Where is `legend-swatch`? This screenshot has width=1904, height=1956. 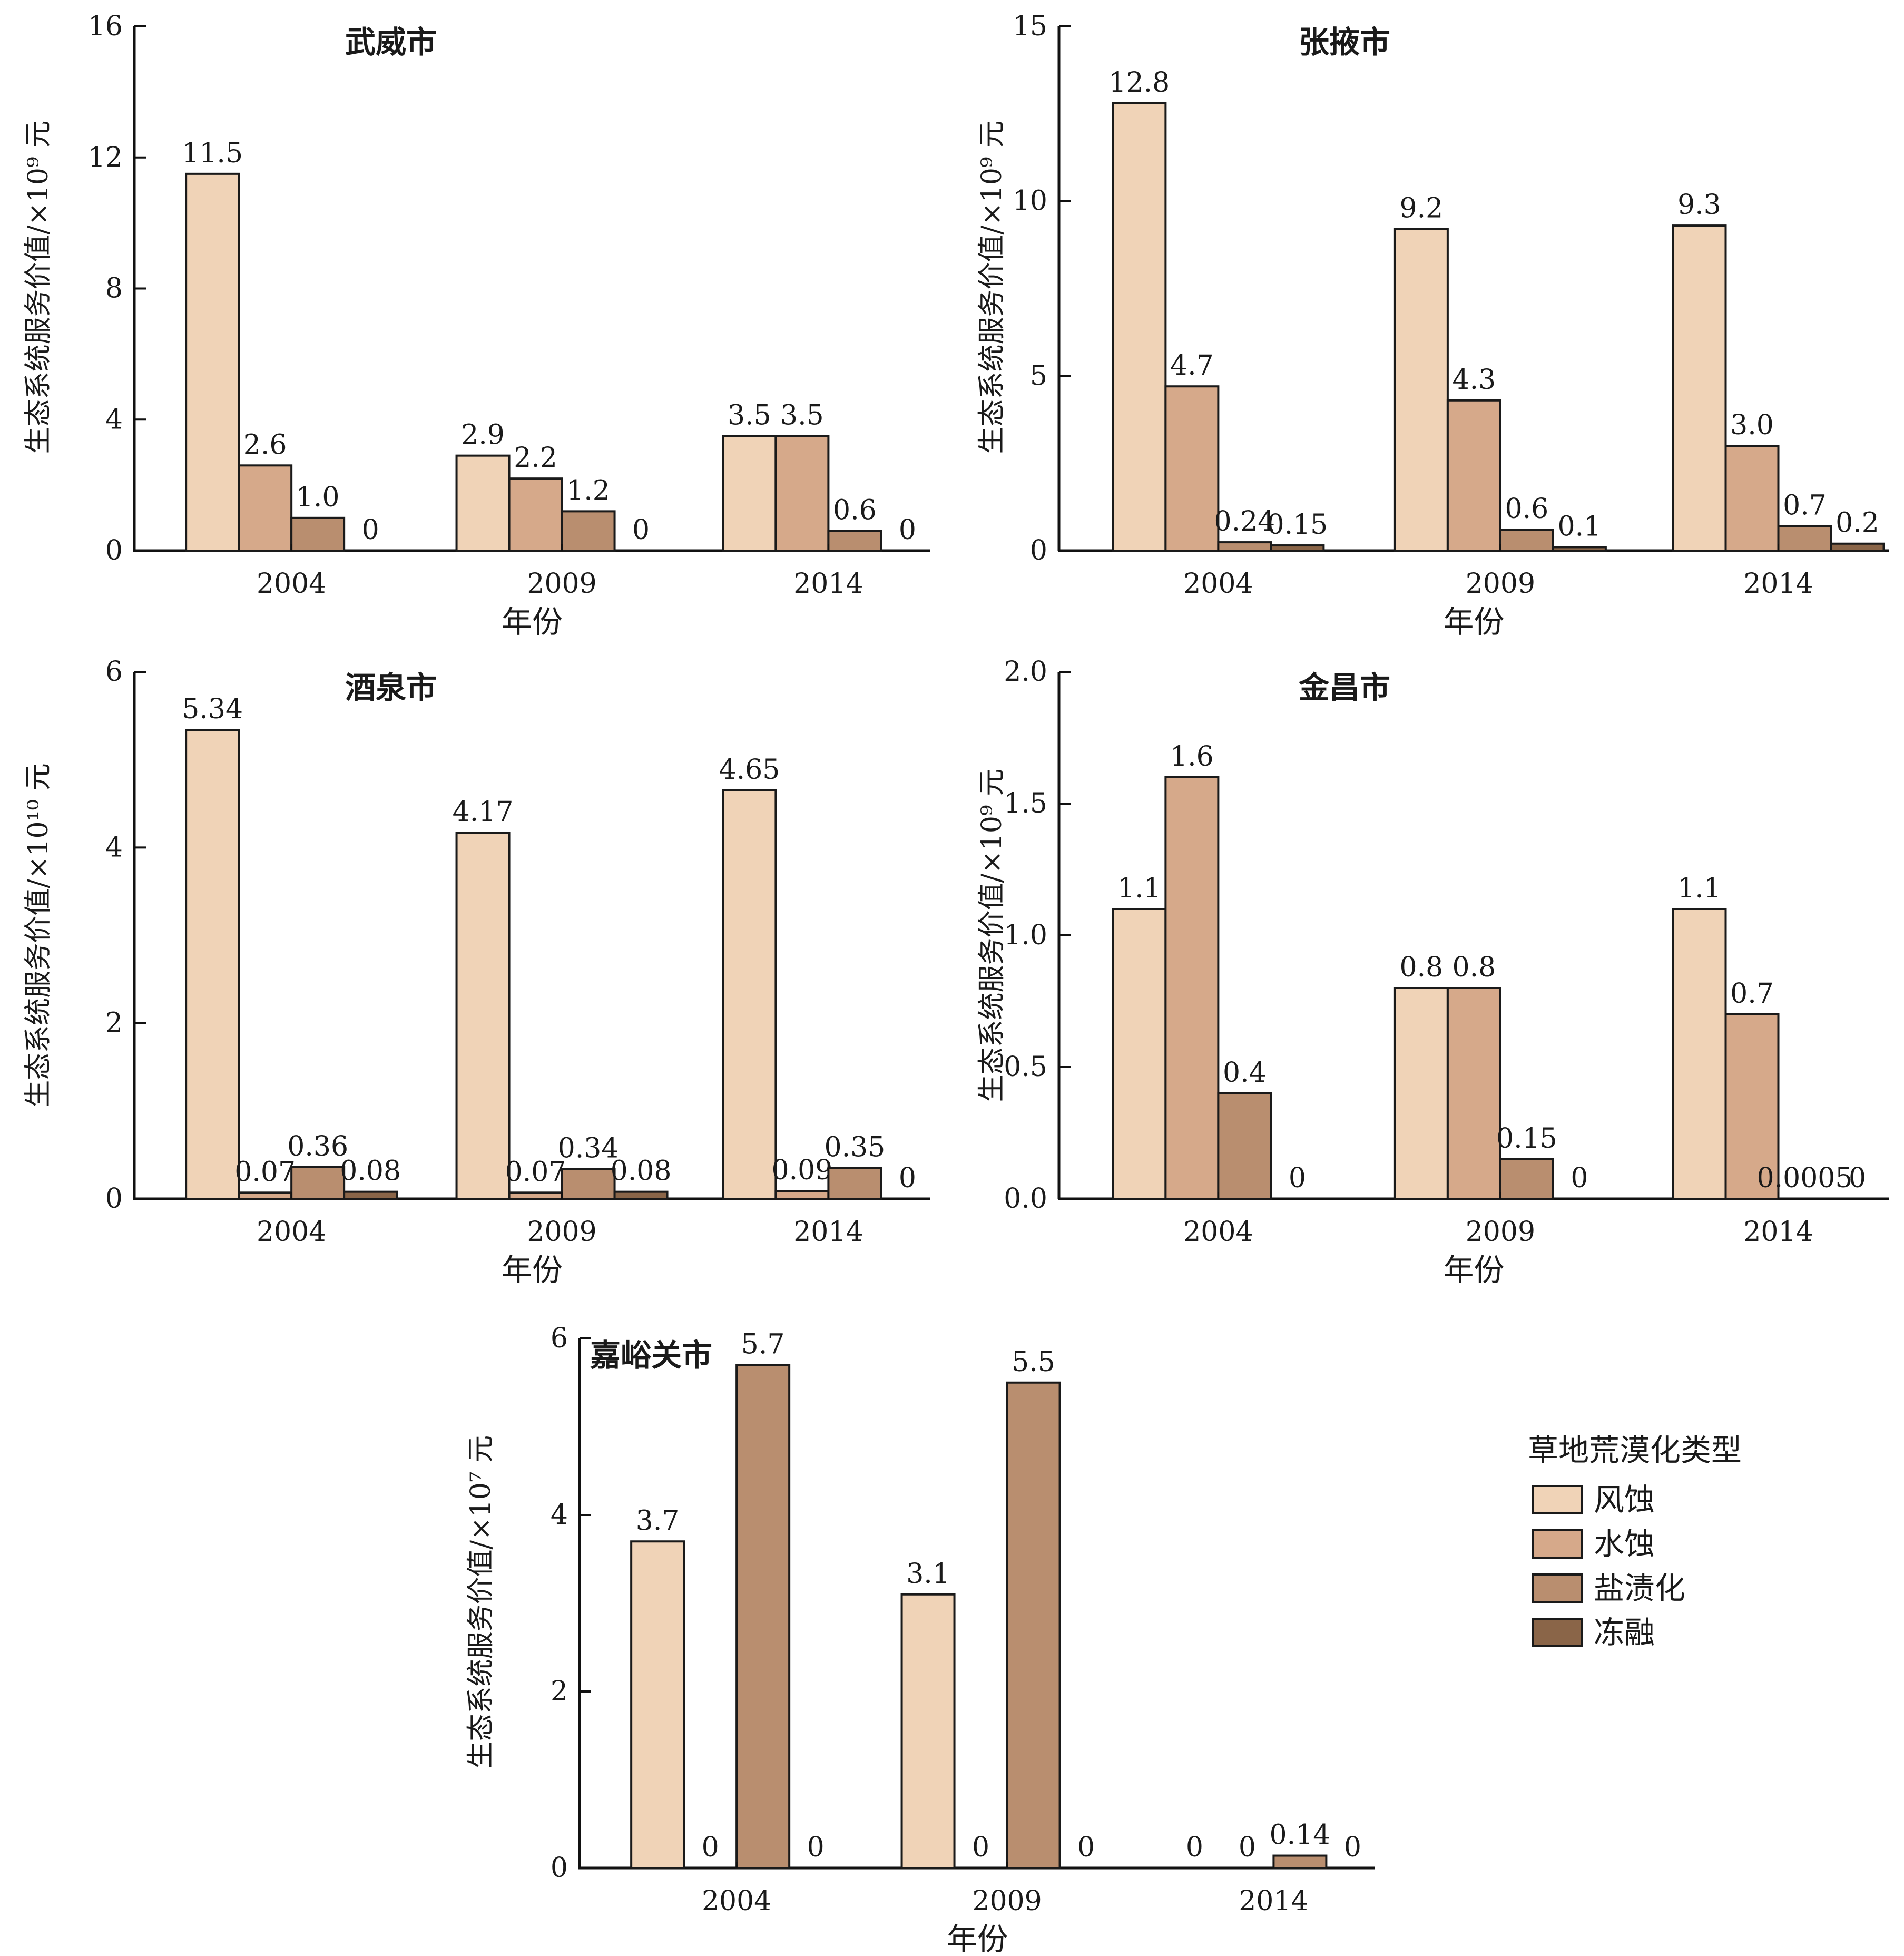 legend-swatch is located at coordinates (1557, 1544).